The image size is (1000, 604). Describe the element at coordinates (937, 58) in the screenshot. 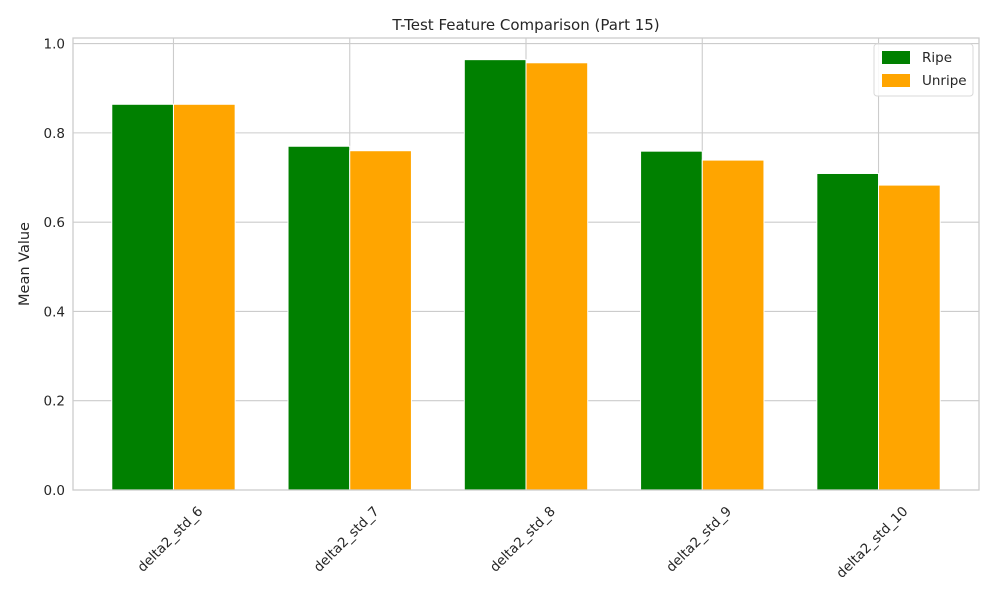

I see `legend-label-ripe: Ripe` at that location.